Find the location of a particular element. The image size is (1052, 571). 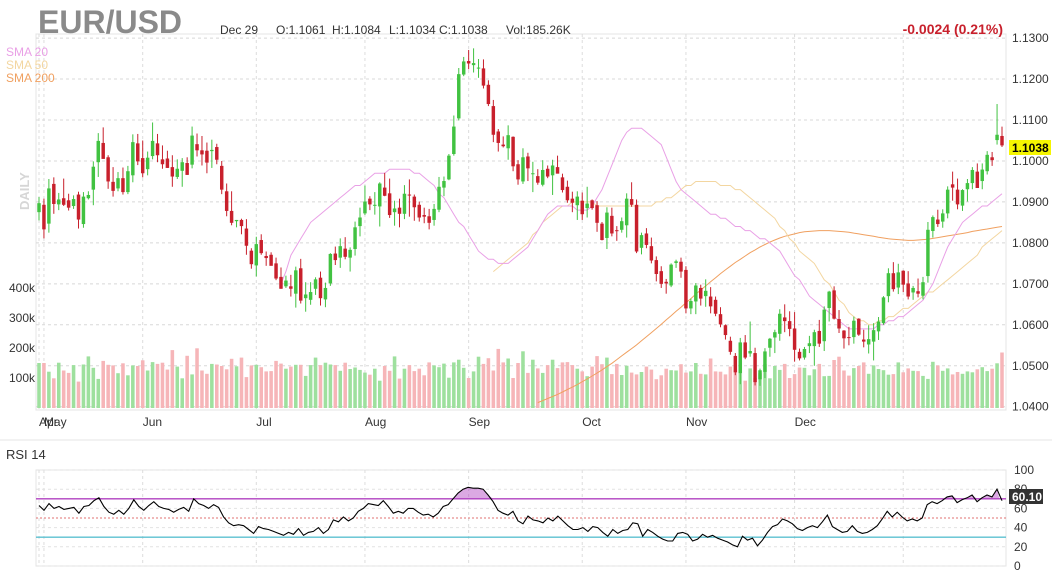

rsi-axis: 100806040200 is located at coordinates (1024, 517).